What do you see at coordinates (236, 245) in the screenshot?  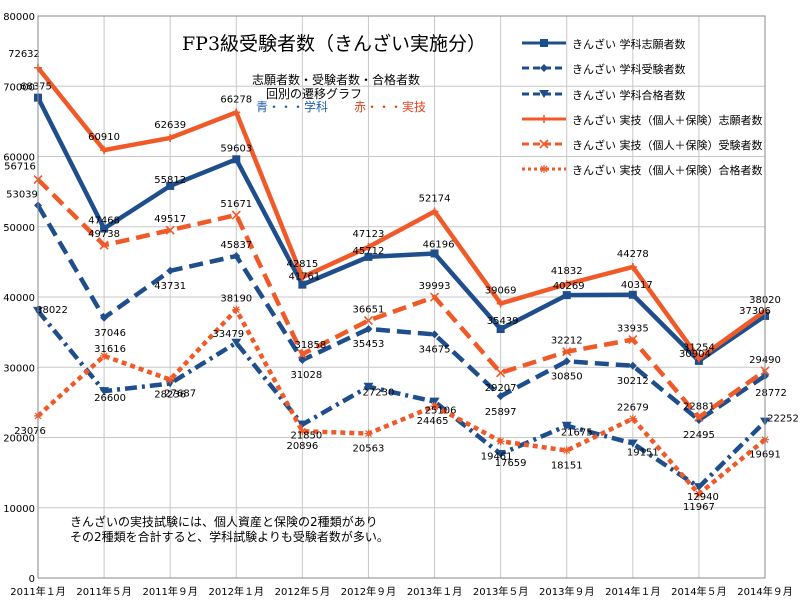 I see `data-label: 45837` at bounding box center [236, 245].